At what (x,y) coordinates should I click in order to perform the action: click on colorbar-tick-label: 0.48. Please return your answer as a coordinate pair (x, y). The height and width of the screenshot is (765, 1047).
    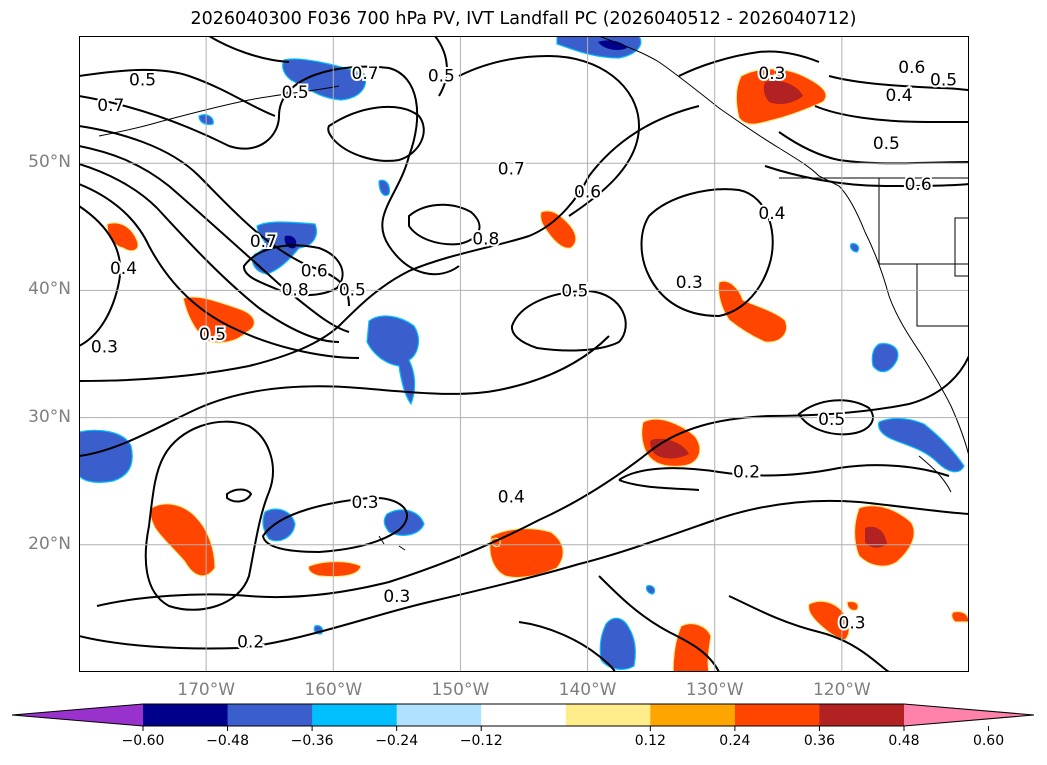
    Looking at the image, I should click on (904, 741).